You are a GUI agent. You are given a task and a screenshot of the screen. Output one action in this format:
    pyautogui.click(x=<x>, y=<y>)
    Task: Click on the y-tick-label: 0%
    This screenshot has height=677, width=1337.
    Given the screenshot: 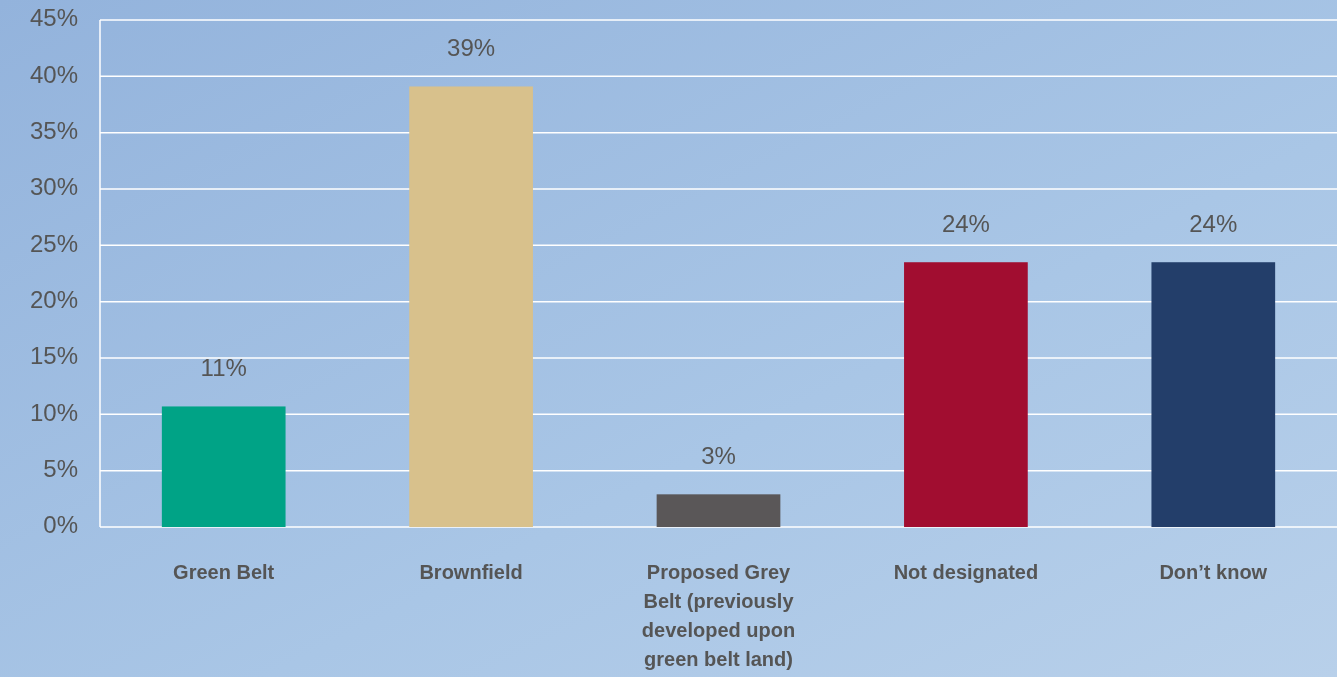 What is the action you would take?
    pyautogui.click(x=60, y=525)
    